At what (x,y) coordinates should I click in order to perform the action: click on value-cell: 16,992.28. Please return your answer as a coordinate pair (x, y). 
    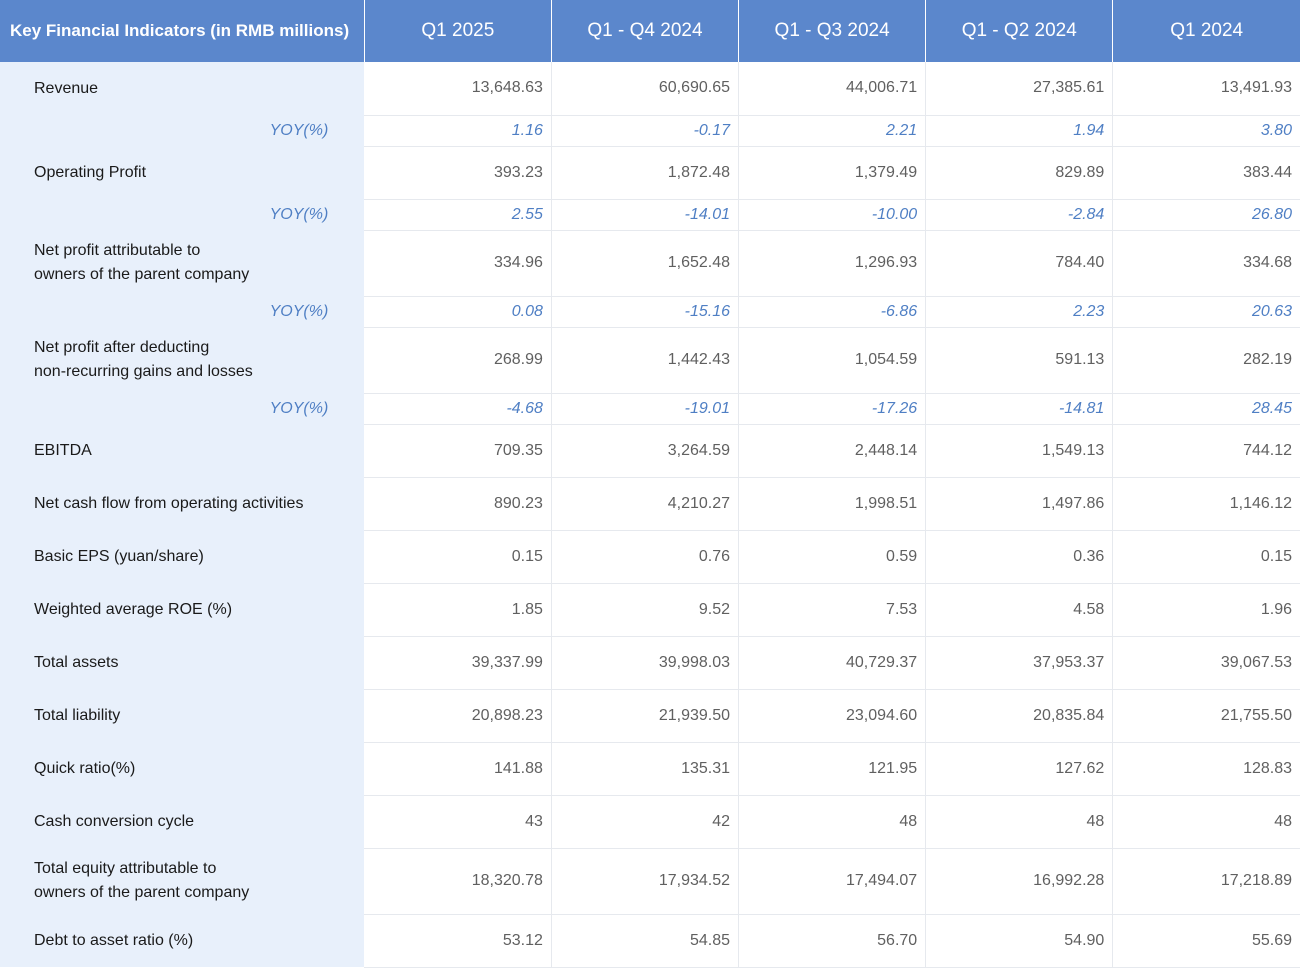
    Looking at the image, I should click on (1019, 881).